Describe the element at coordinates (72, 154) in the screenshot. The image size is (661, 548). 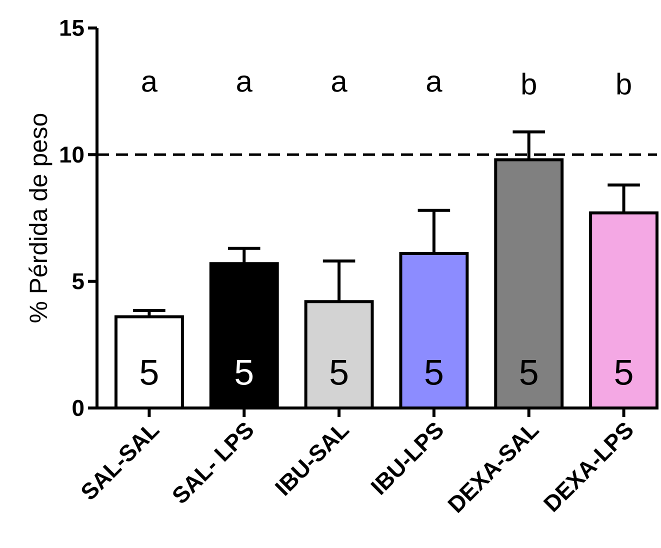
I see `y-tick-label: 10` at that location.